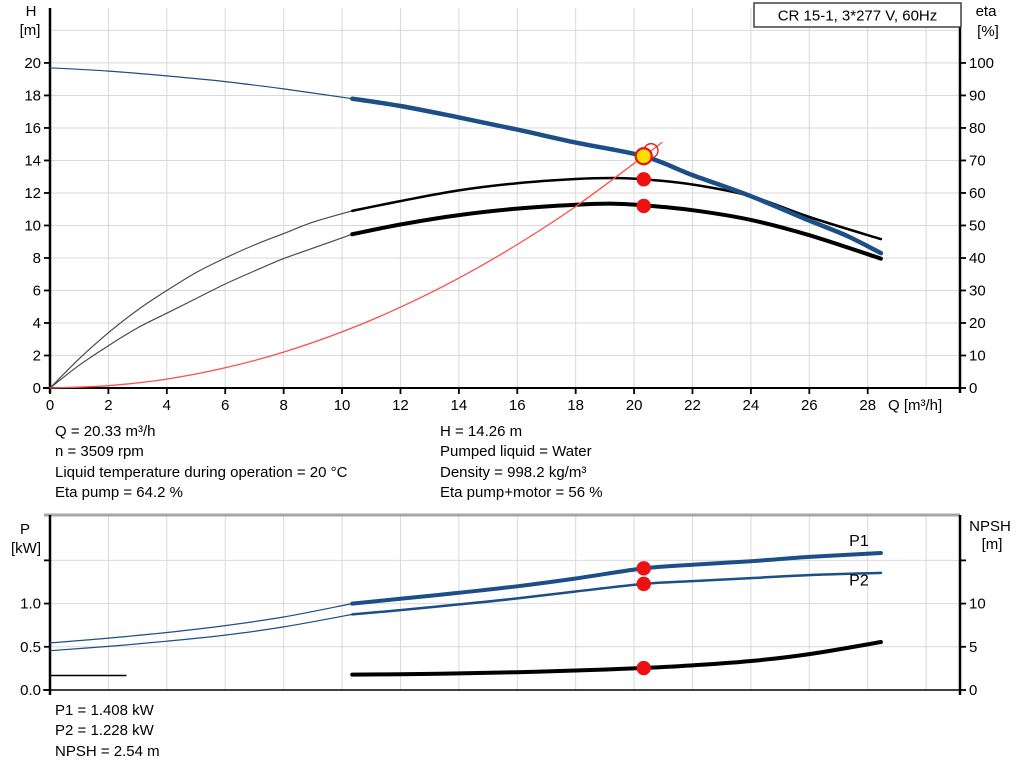  What do you see at coordinates (516, 452) in the screenshot?
I see `annotation-pumped-liquid: Pumped liquid = Water` at bounding box center [516, 452].